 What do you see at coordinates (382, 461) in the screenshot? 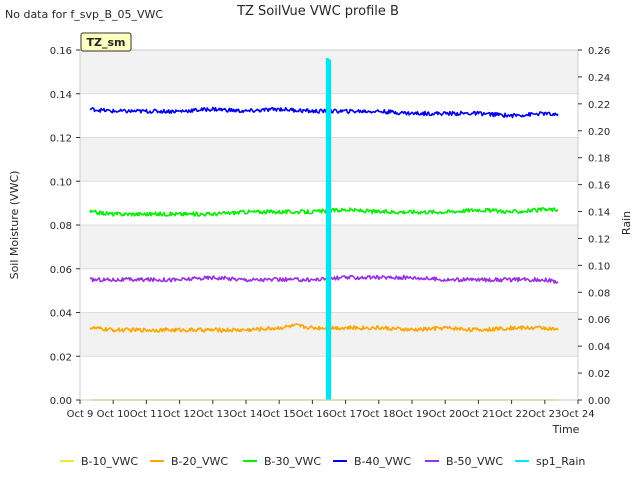
I see `legend-label: B-40_VWC` at bounding box center [382, 461].